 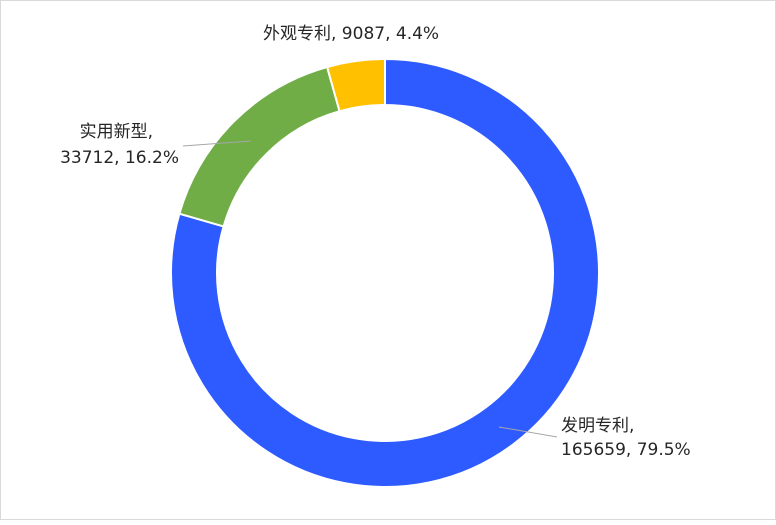 I want to click on data-label: 发明专利,, so click(x=597, y=426).